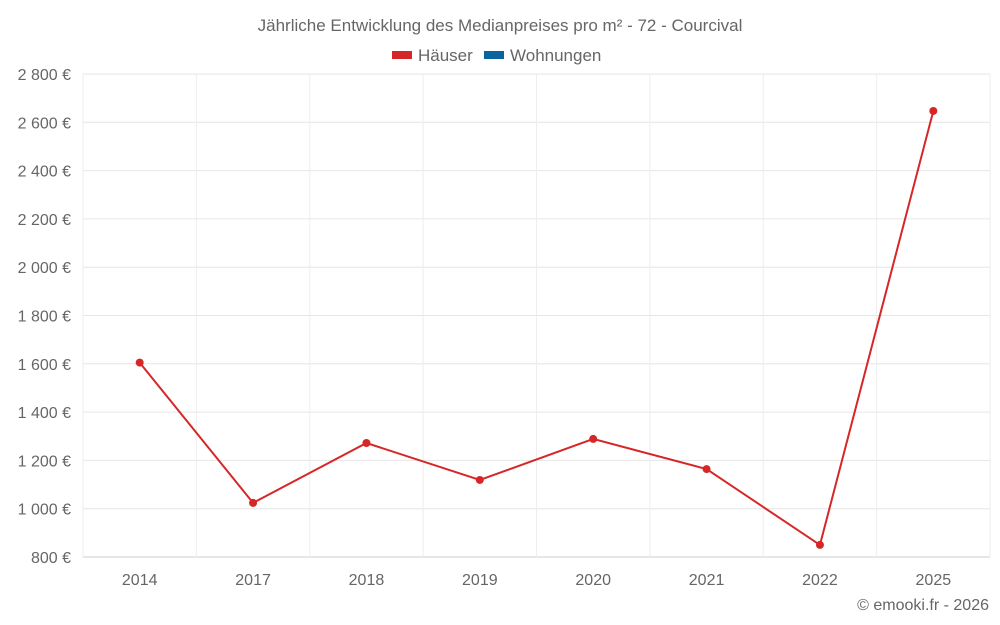 The image size is (1000, 625). What do you see at coordinates (44, 461) in the screenshot?
I see `y-tick-label: 1 200 €` at bounding box center [44, 461].